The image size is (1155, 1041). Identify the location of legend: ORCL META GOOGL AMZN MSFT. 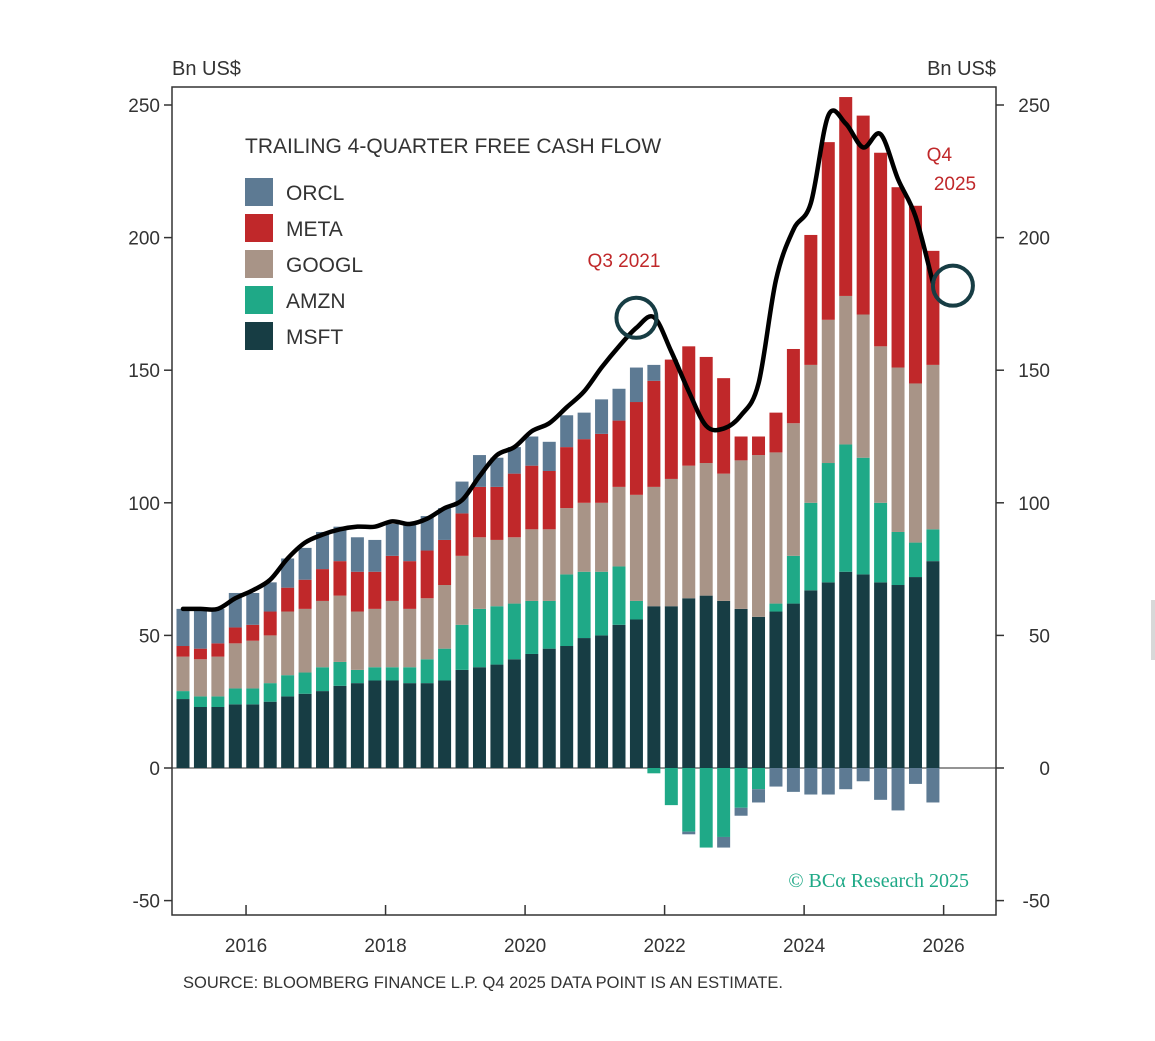
(304, 264).